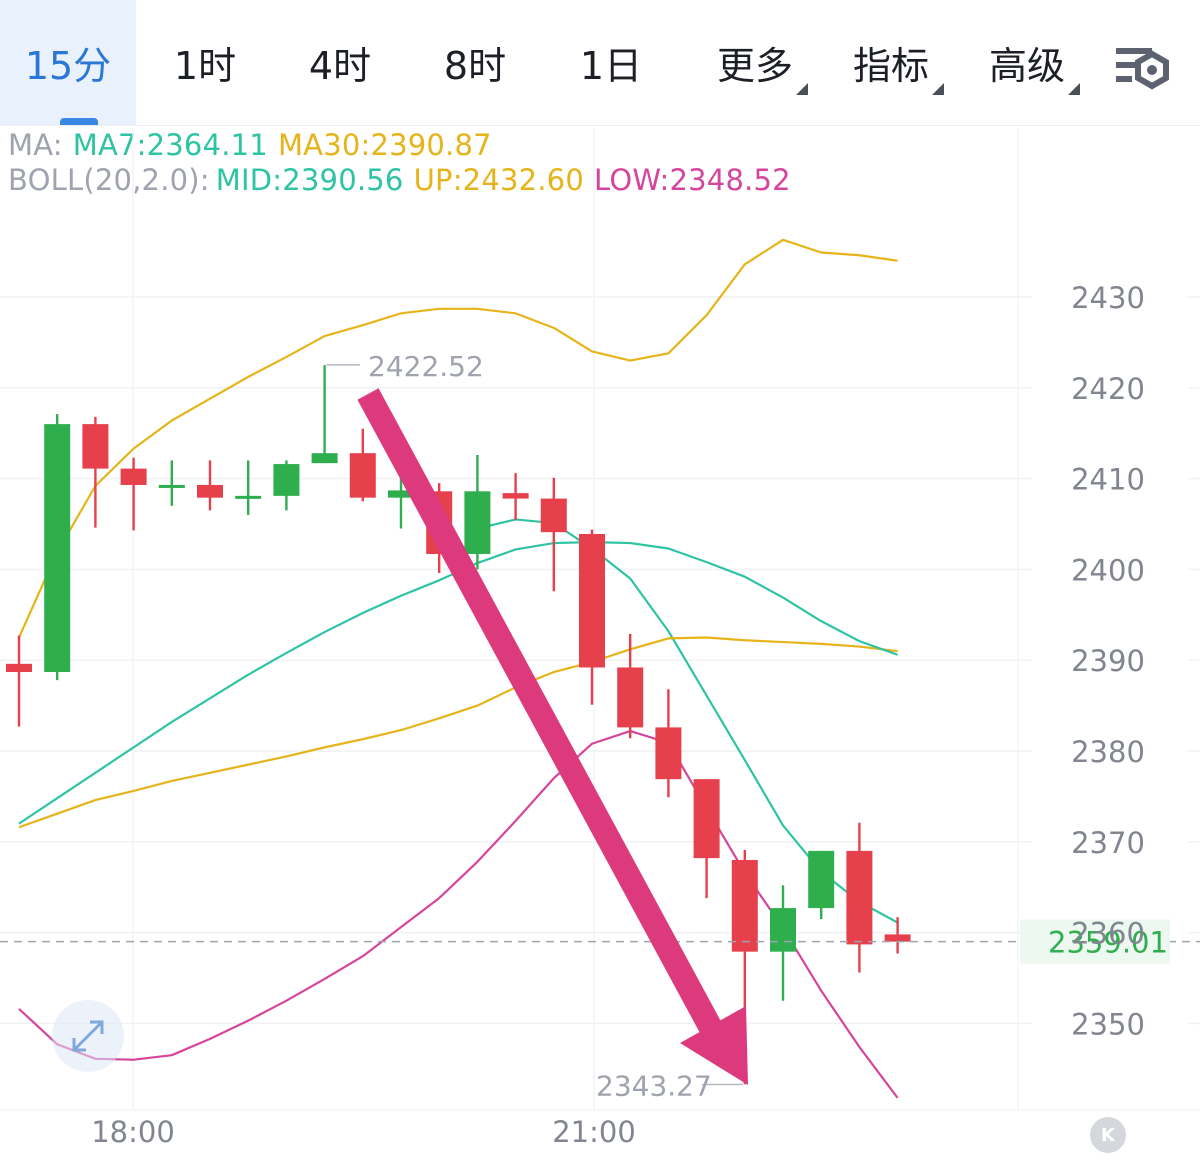 Image resolution: width=1200 pixels, height=1161 pixels. What do you see at coordinates (654, 1086) in the screenshot?
I see `low-marker-label: 2343.27` at bounding box center [654, 1086].